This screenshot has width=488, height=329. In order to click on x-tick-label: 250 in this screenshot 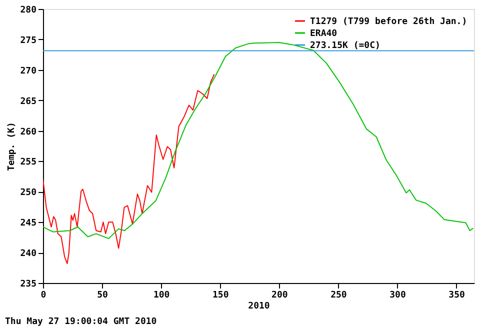, I will do `click(338, 295)`.